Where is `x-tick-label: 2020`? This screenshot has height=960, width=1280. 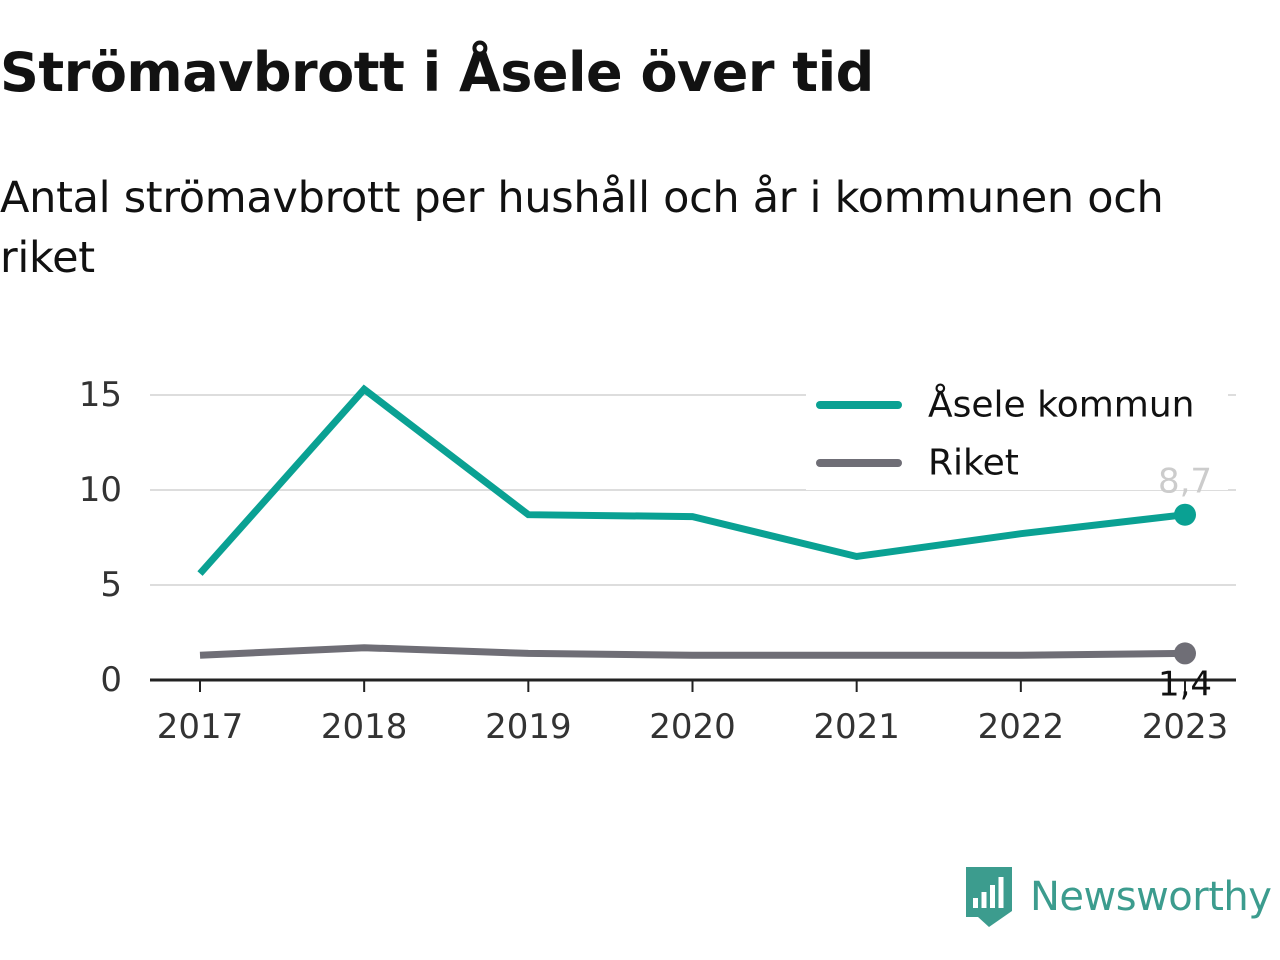 x-tick-label: 2020 is located at coordinates (692, 727).